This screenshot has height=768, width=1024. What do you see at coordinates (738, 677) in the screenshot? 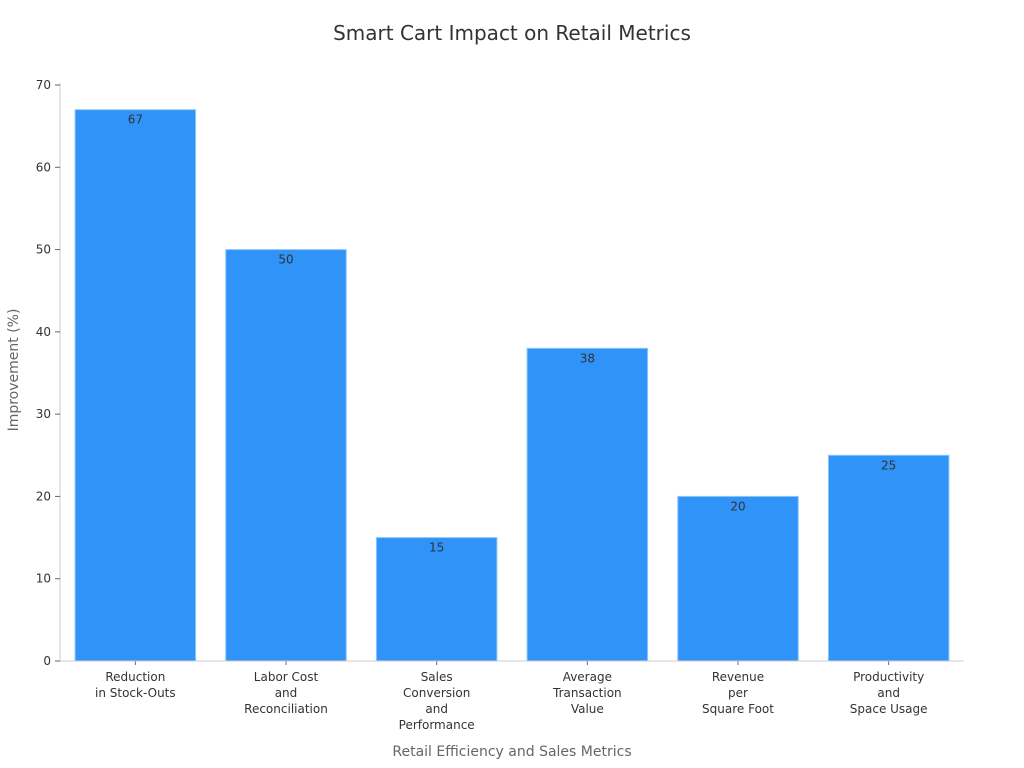
I see `x-tick-label-line: Revenue` at bounding box center [738, 677].